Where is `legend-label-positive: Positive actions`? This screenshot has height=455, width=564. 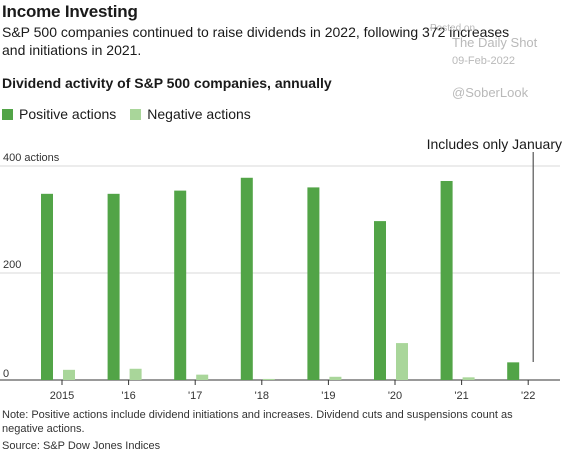 legend-label-positive: Positive actions is located at coordinates (68, 114).